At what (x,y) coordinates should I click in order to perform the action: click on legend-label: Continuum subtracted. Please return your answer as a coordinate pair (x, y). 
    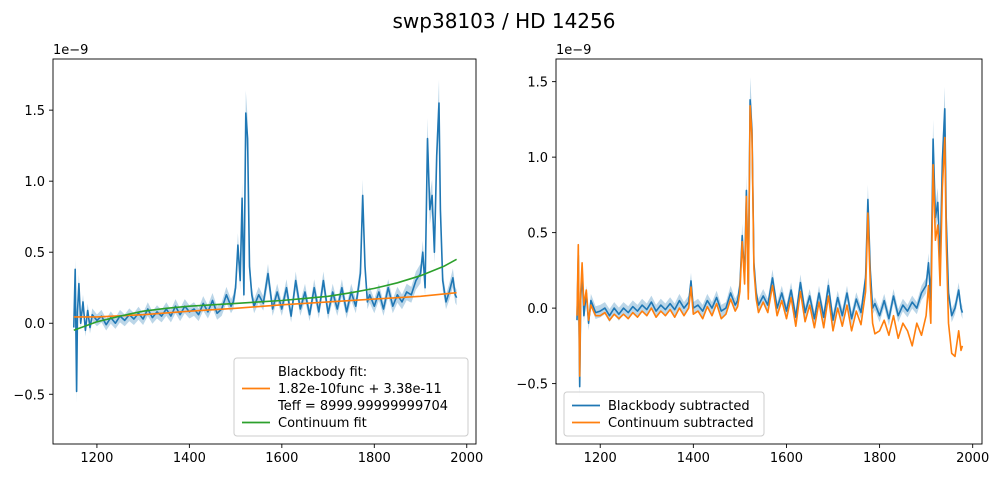
    Looking at the image, I should click on (681, 423).